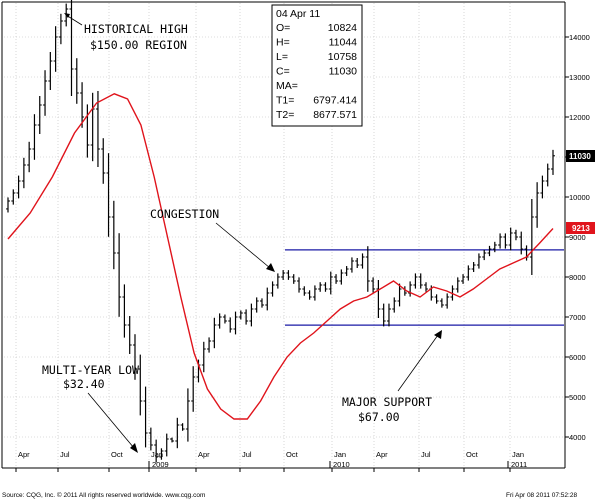 Image resolution: width=595 pixels, height=501 pixels. I want to click on y-tick-label: 13000, so click(579, 77).